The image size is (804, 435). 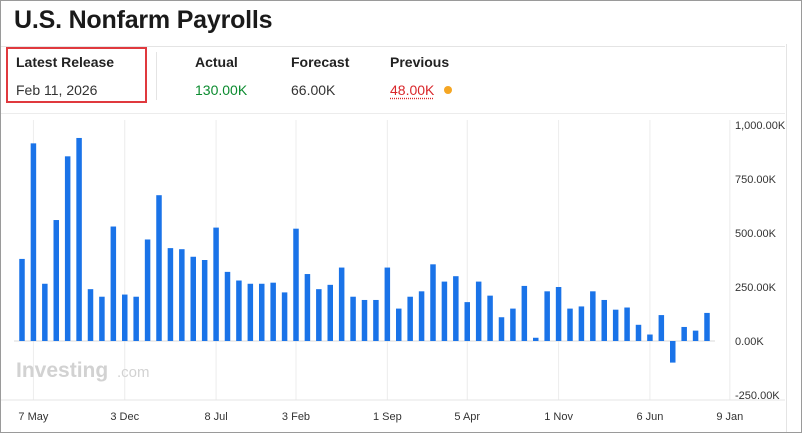 I want to click on right-edge-divider, so click(x=786, y=238).